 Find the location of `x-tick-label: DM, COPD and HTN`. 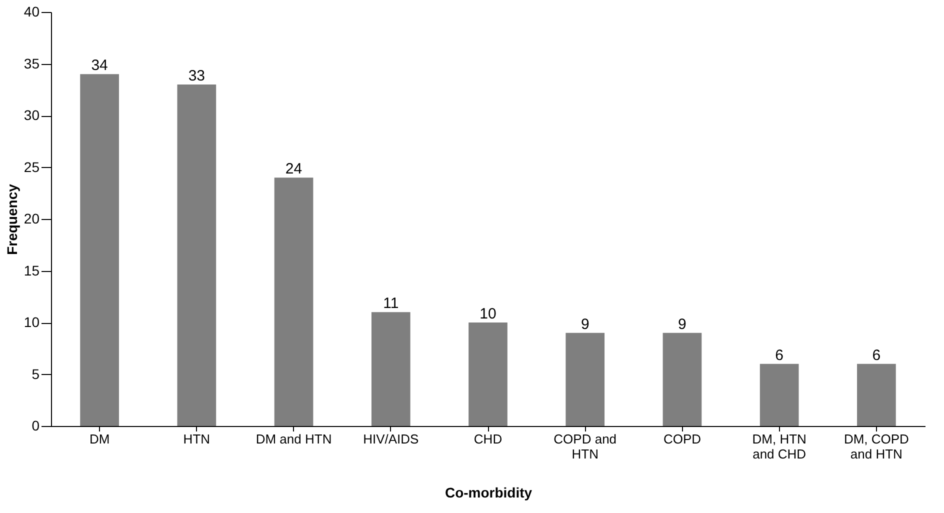

x-tick-label: DM, COPD and HTN is located at coordinates (876, 447).